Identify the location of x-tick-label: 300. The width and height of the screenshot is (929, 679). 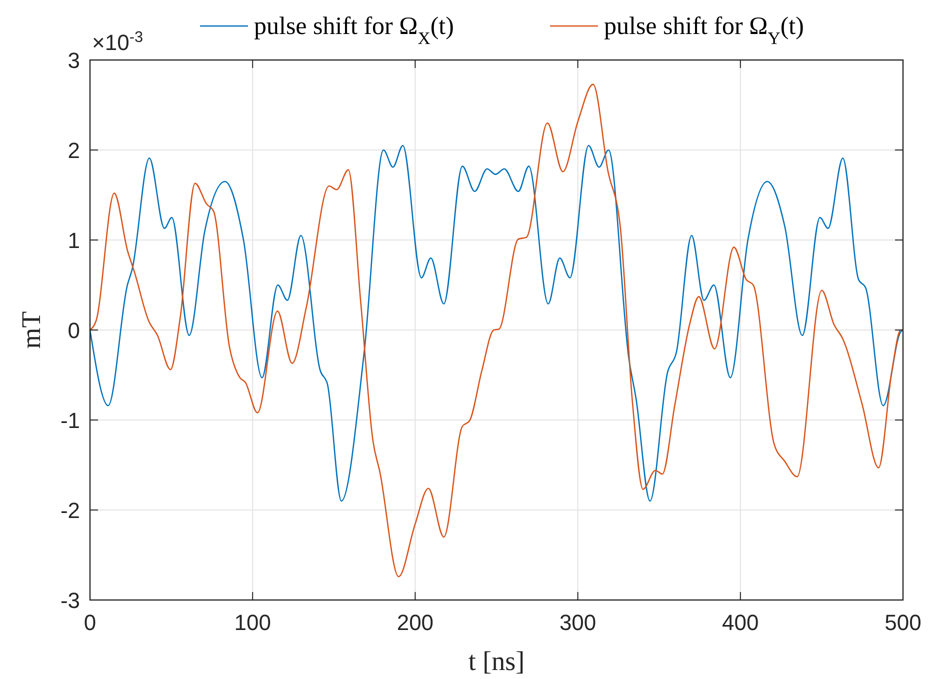
(577, 622).